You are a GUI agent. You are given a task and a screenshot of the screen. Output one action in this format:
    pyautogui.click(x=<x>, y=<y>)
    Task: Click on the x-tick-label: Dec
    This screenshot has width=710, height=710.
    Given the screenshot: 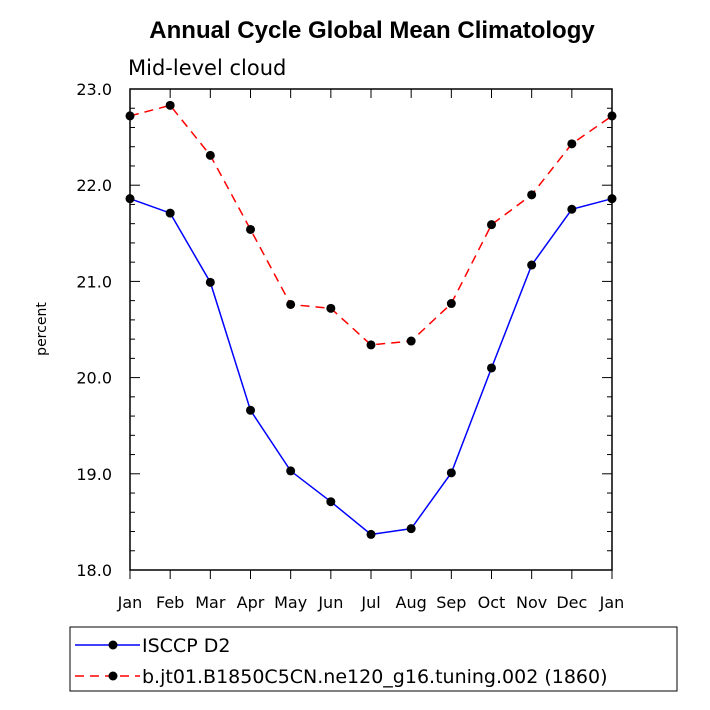 What is the action you would take?
    pyautogui.click(x=571, y=602)
    